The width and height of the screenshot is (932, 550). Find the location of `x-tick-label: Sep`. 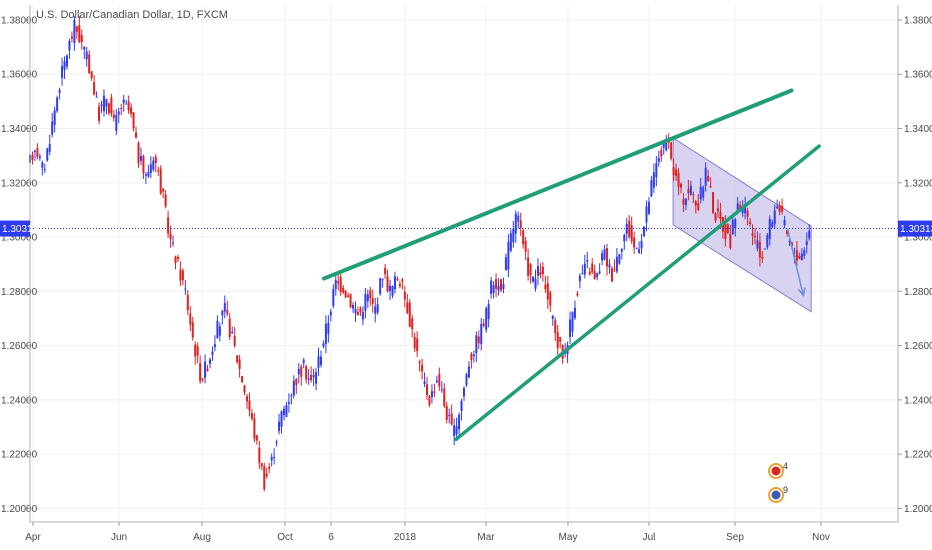

x-tick-label: Sep is located at coordinates (735, 537).